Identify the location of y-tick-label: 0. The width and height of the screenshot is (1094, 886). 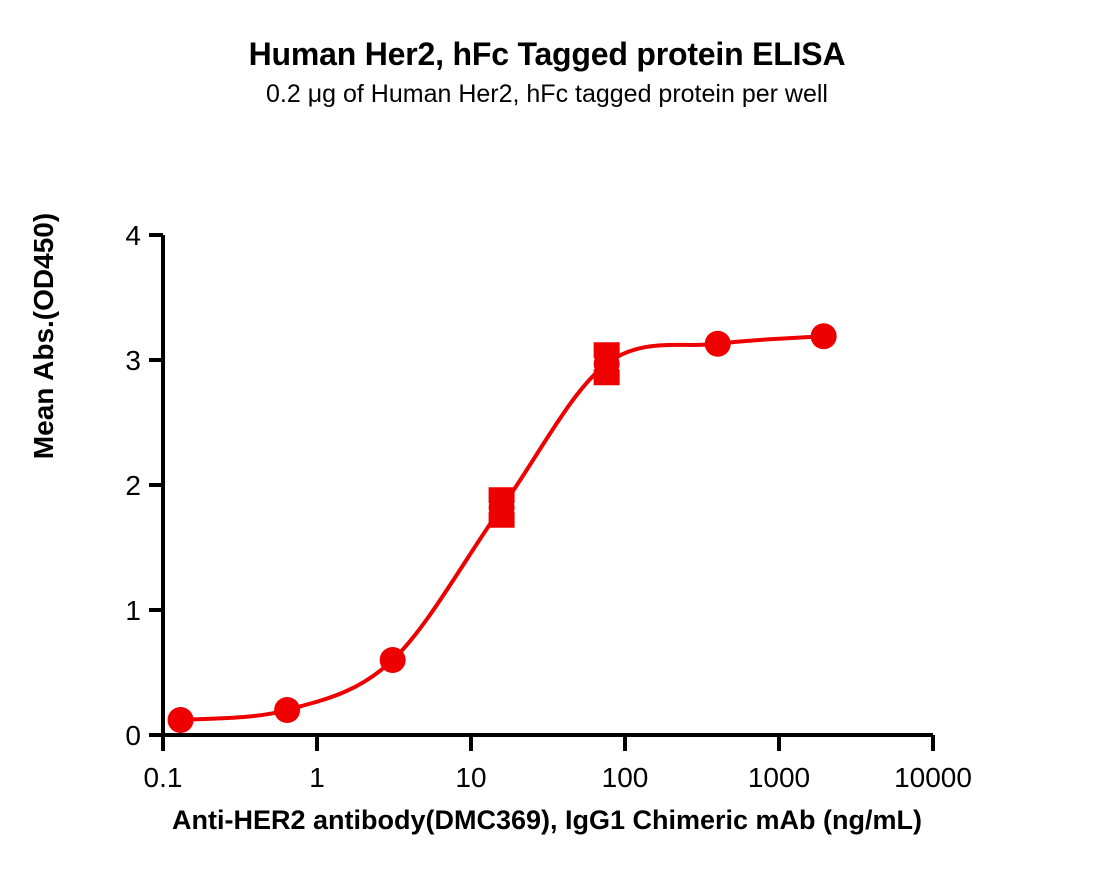
(133, 735).